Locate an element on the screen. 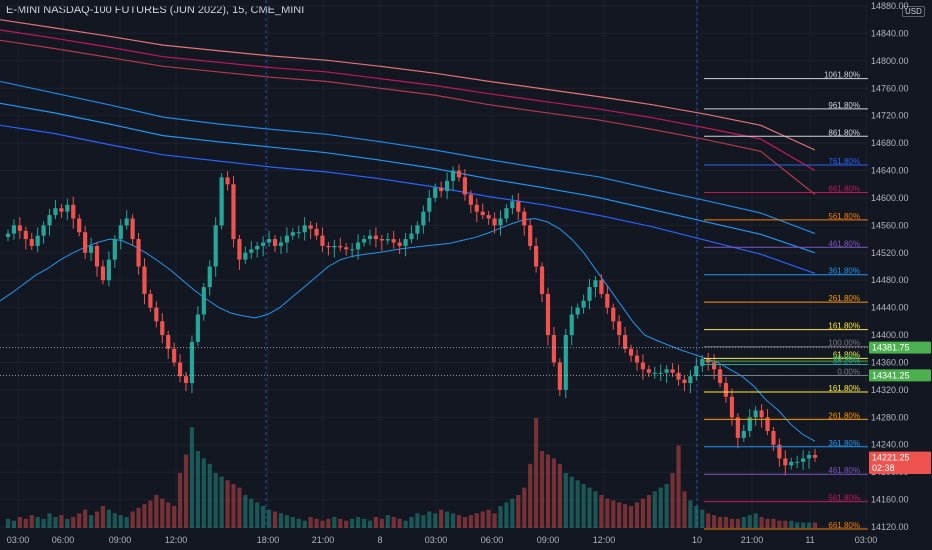 Image resolution: width=932 pixels, height=550 pixels. currency-badge: USD is located at coordinates (913, 11).